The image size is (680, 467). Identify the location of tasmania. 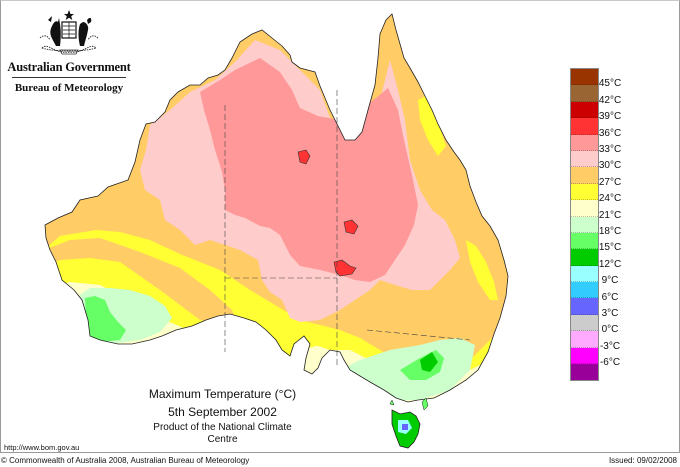
(409, 423).